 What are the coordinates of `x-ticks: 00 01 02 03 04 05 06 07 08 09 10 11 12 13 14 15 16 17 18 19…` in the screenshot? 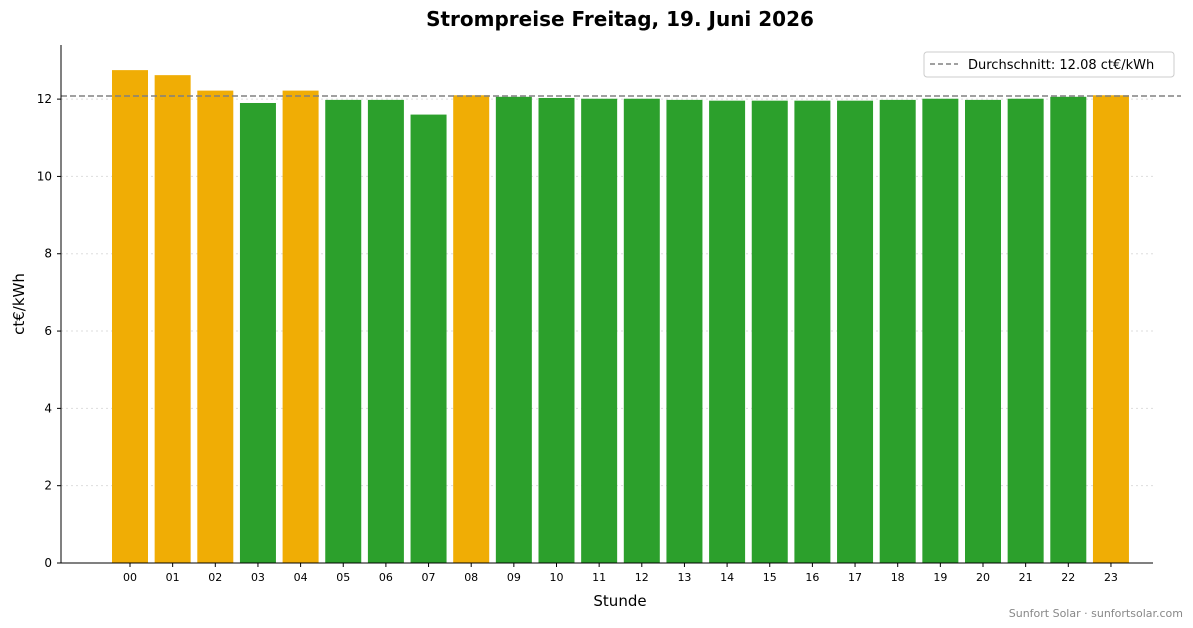 It's located at (620, 573).